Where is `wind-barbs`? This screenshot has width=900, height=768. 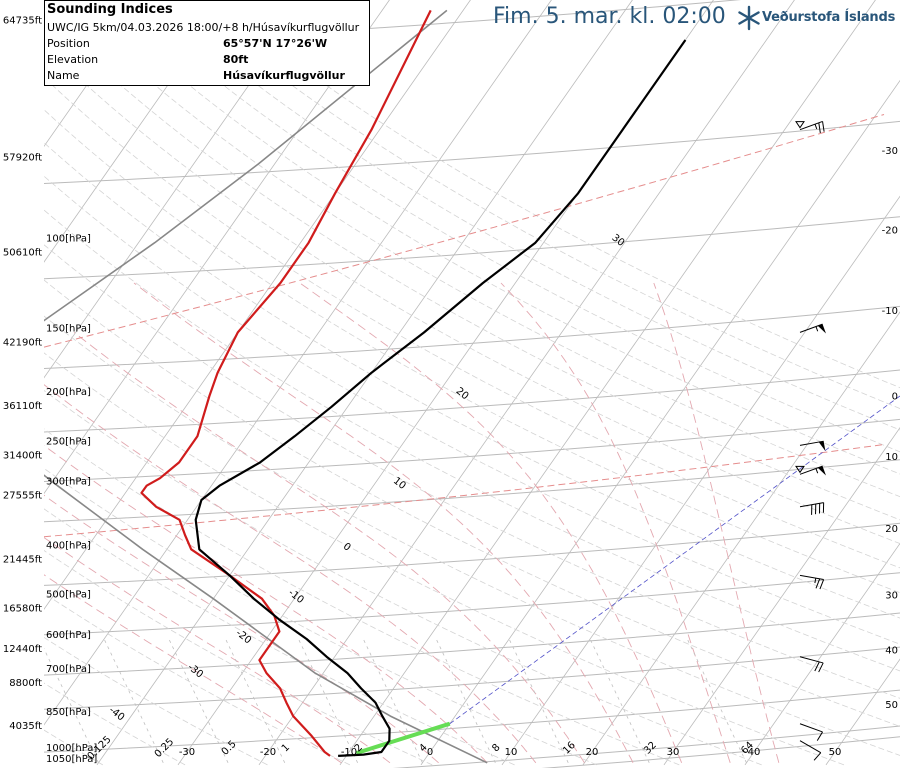
wind-barbs is located at coordinates (810, 440).